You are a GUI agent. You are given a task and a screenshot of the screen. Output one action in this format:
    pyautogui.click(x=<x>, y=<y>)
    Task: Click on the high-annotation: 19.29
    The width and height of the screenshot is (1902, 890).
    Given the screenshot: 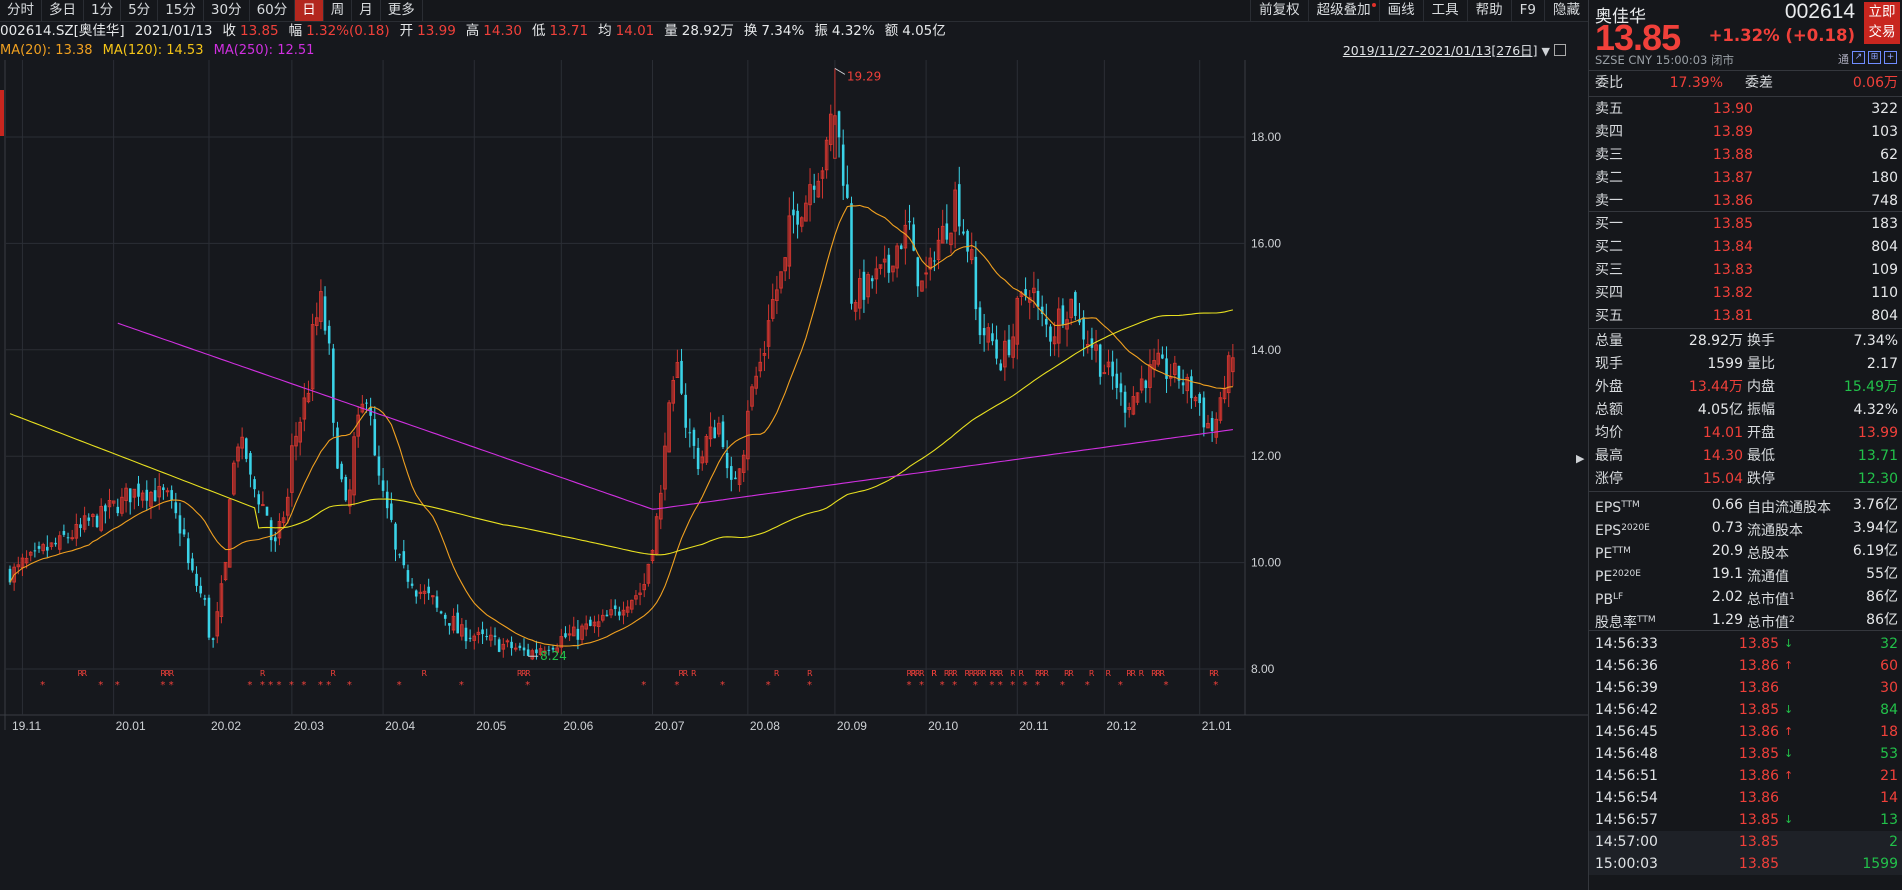 What is the action you would take?
    pyautogui.click(x=864, y=76)
    